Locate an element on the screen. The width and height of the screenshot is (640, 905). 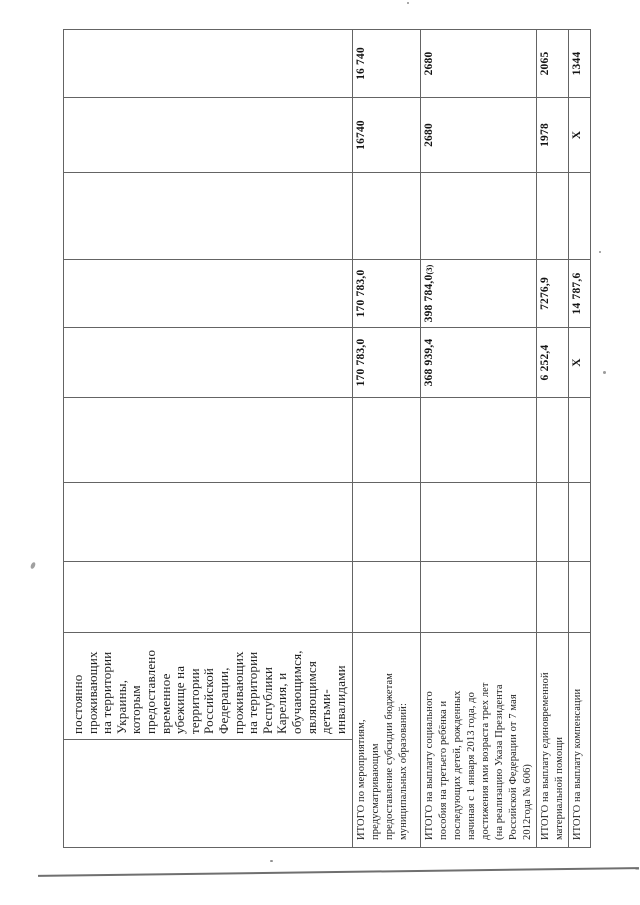
value-cell: 2065 is located at coordinates (552, 63).